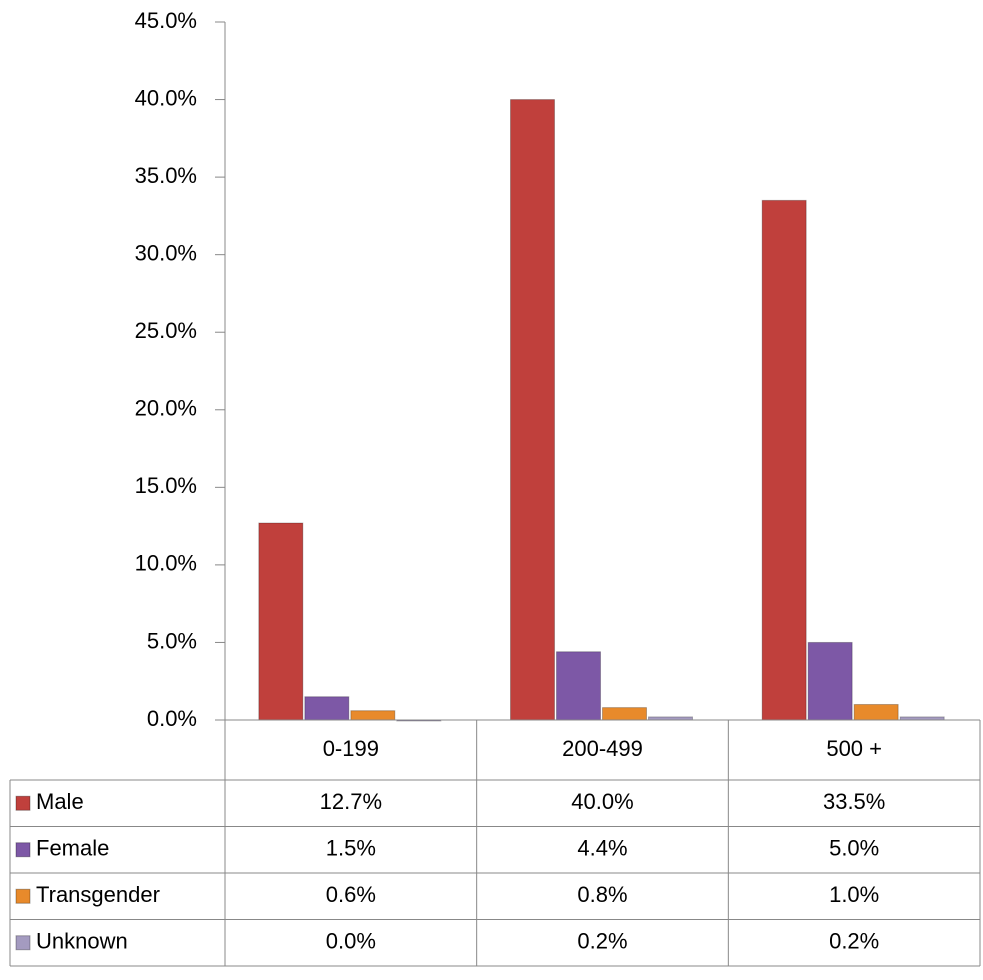 The height and width of the screenshot is (980, 983). What do you see at coordinates (854, 748) in the screenshot?
I see `x-tick-label: 500 +` at bounding box center [854, 748].